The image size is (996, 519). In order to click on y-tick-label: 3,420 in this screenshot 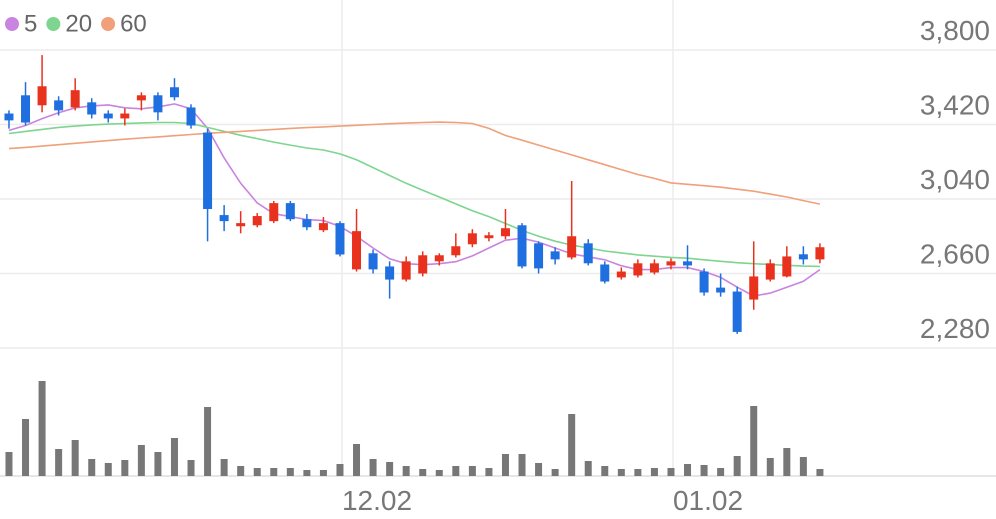, I will do `click(955, 105)`.